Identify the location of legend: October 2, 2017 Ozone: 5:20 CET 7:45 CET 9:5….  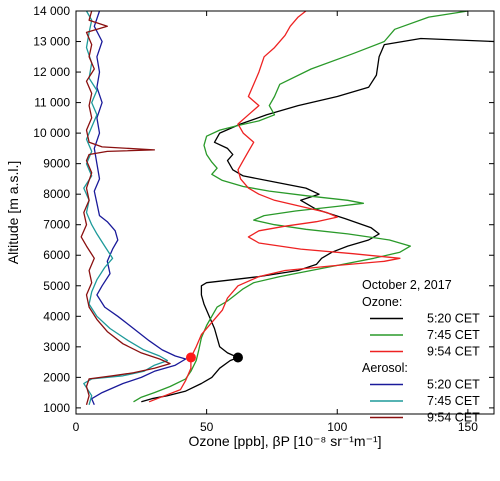
(421, 351).